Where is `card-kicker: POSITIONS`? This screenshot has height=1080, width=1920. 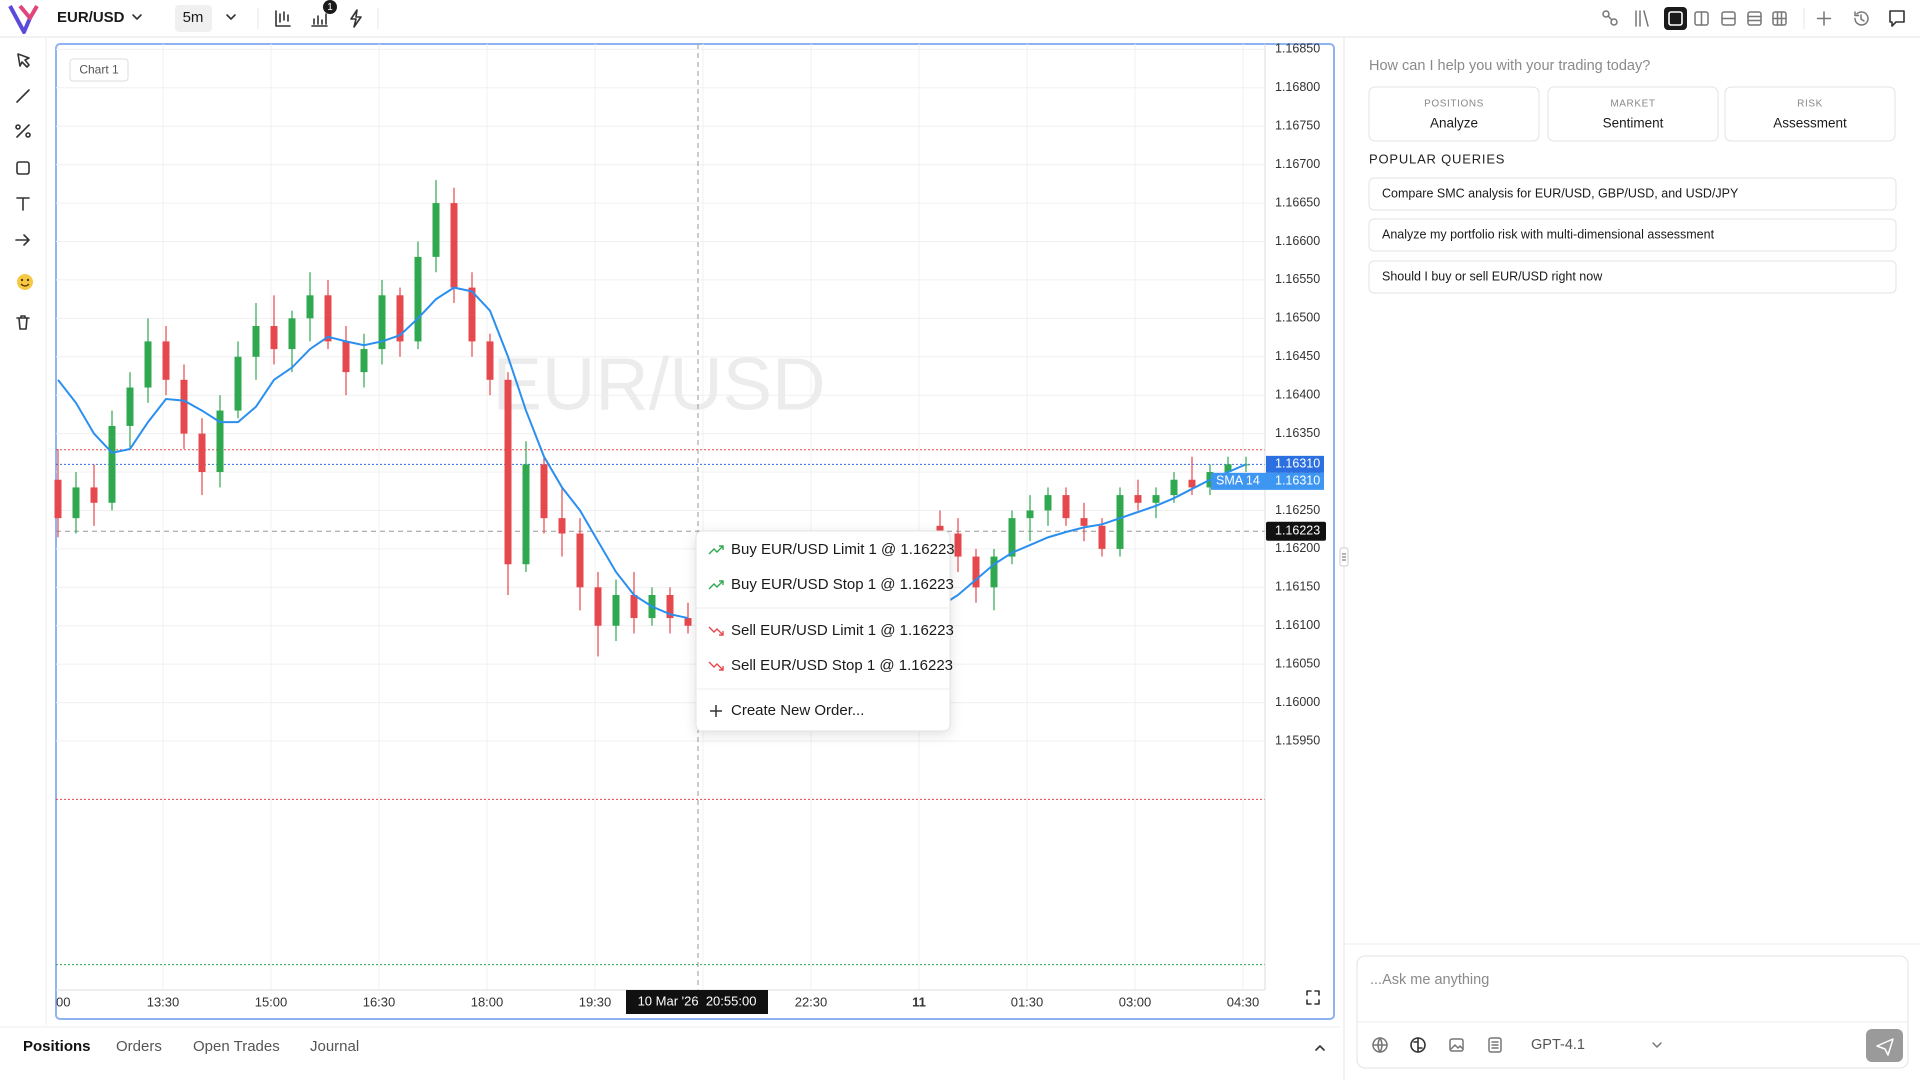 card-kicker: POSITIONS is located at coordinates (1454, 104).